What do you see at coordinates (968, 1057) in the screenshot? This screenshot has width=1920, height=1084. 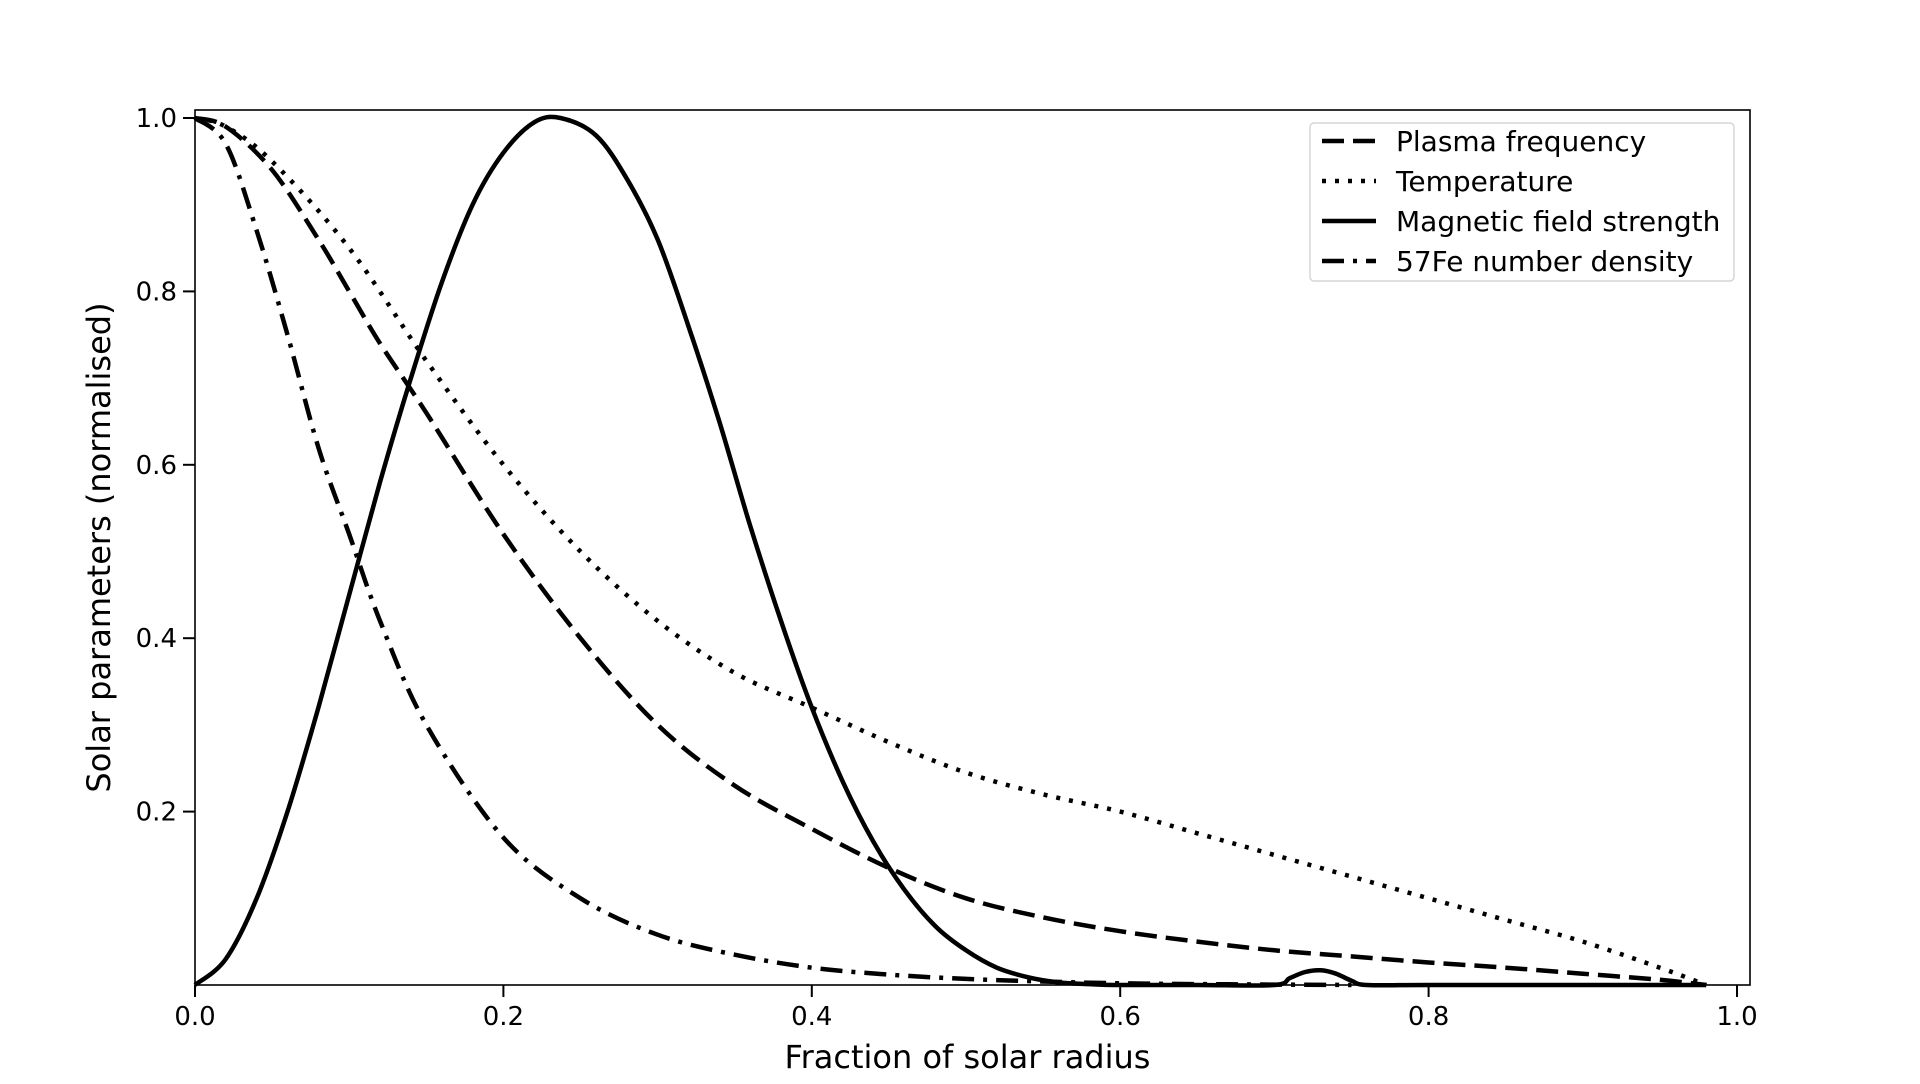 I see `x-axis-label: Fraction of solar radius` at bounding box center [968, 1057].